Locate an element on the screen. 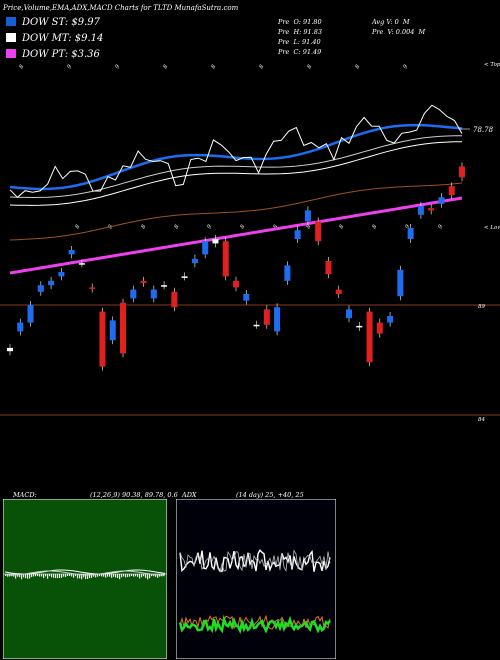 The image size is (500, 660). stat-avg-volume: Avg V: 0 M is located at coordinates (391, 22).